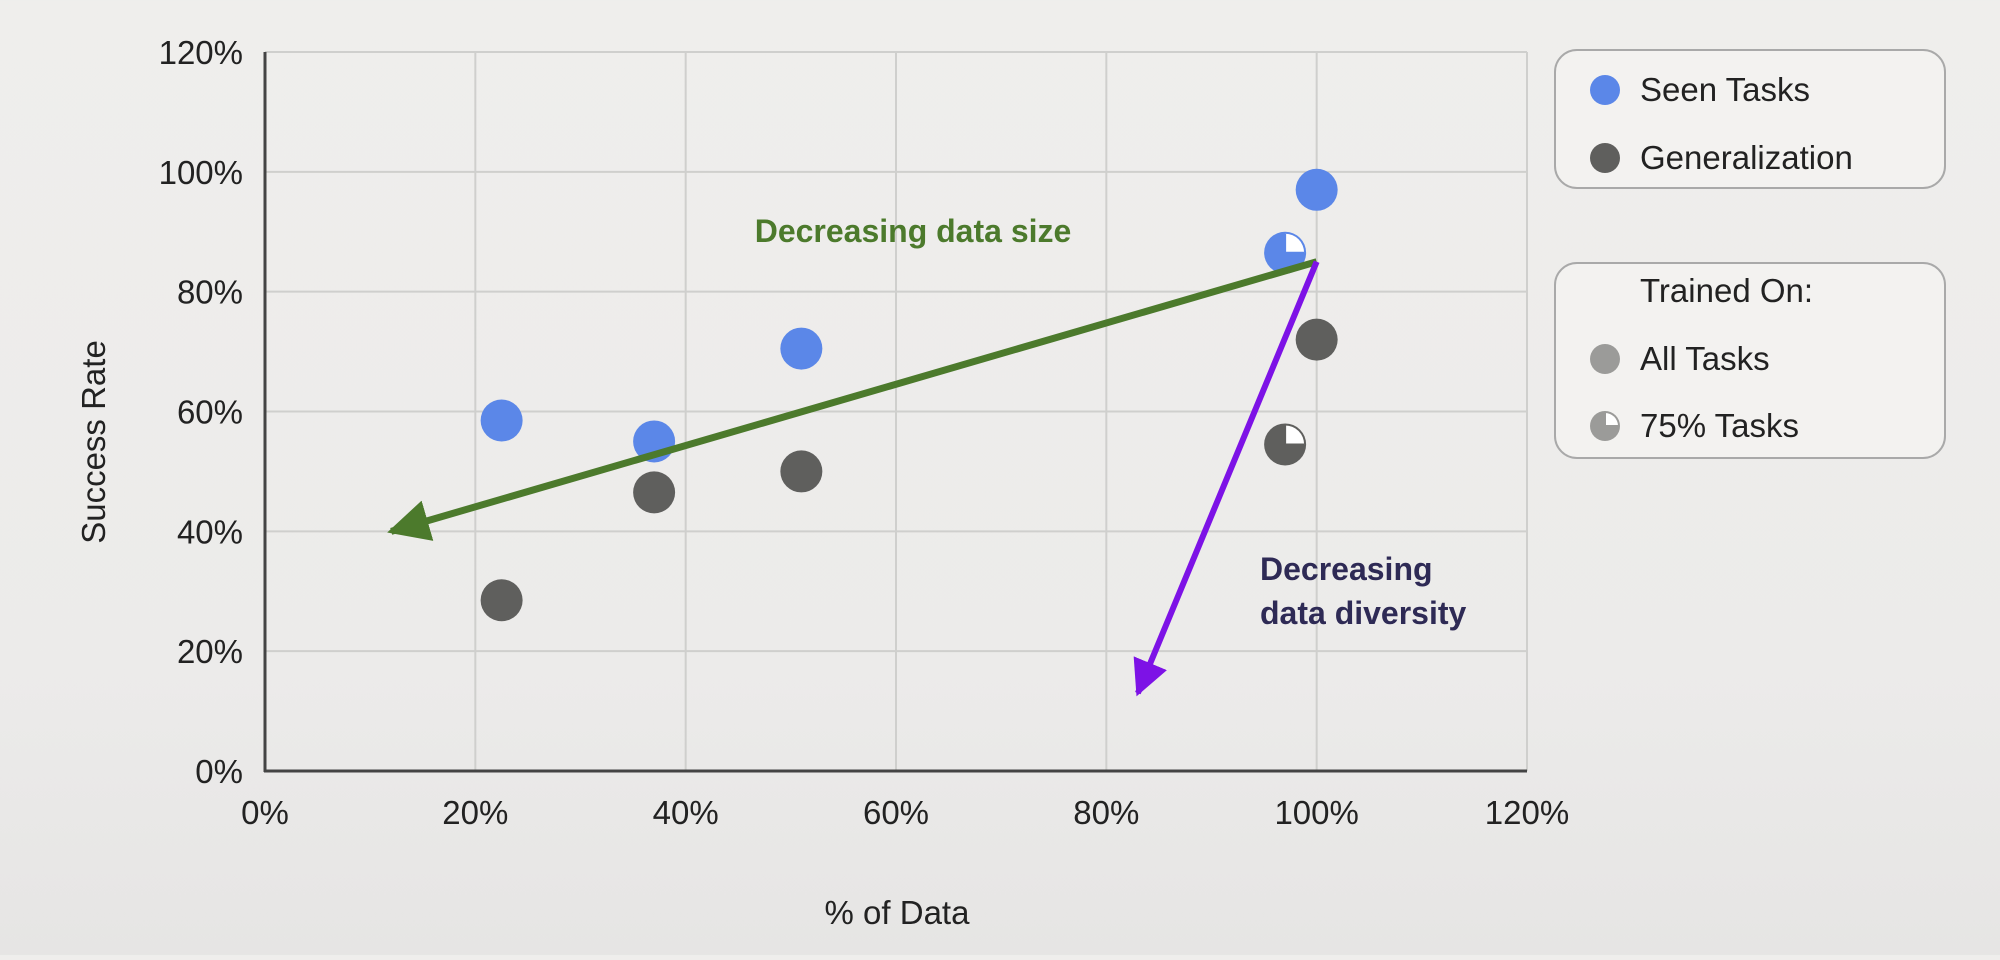  I want to click on y-tick-label: 80%, so click(210, 292).